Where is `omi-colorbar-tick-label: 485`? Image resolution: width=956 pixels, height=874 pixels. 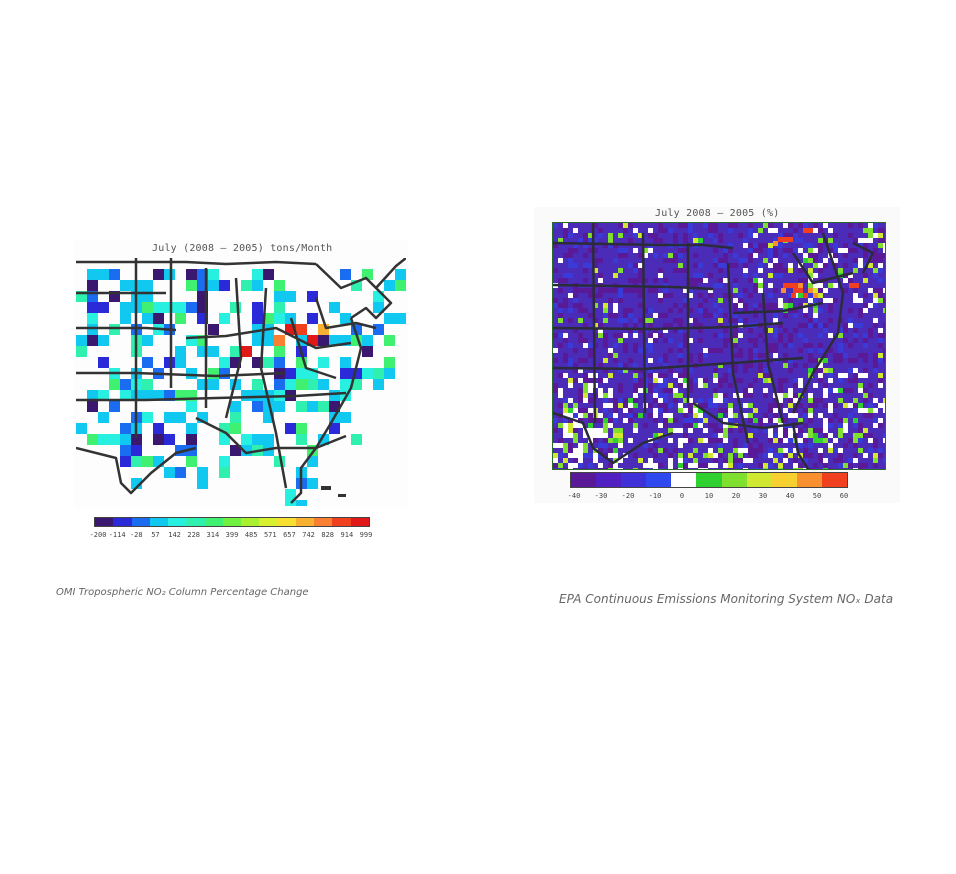
omi-colorbar-tick-label: 485 is located at coordinates (251, 535).